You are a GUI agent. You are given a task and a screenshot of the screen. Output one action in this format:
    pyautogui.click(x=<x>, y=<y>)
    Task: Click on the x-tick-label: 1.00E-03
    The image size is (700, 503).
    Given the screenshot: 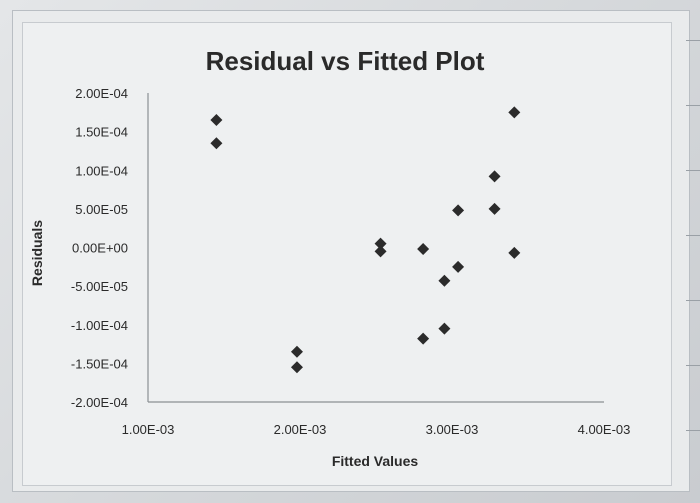 What is the action you would take?
    pyautogui.click(x=148, y=429)
    